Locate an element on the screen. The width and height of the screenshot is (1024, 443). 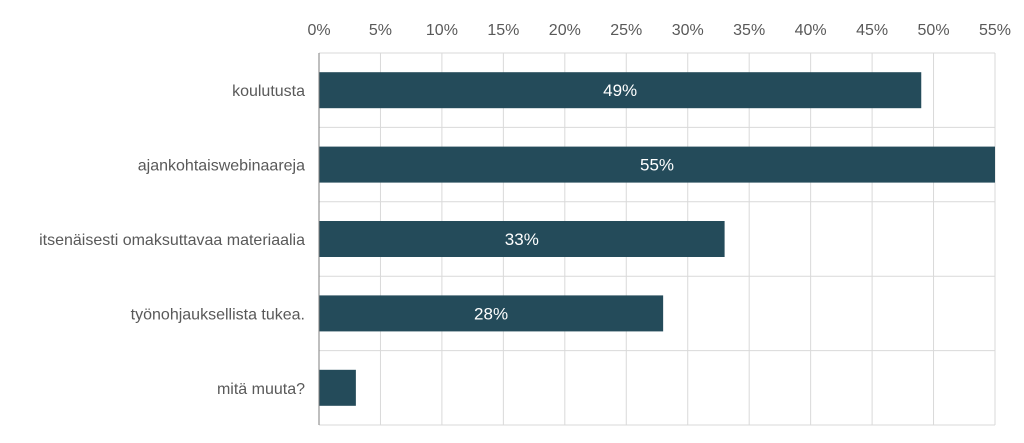
x-tick-label: 15% is located at coordinates (503, 30).